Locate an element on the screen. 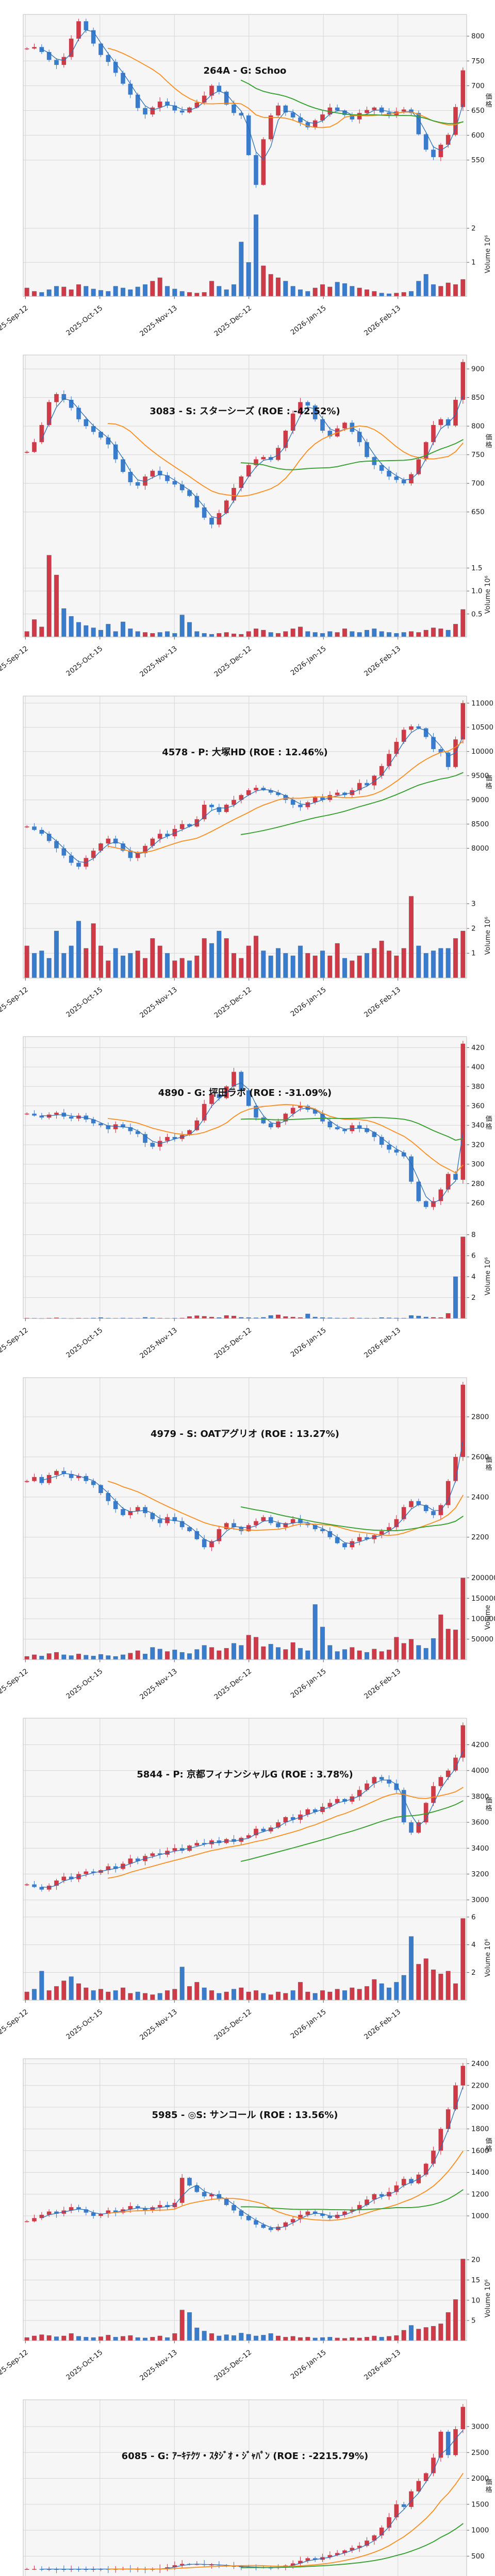 The height and width of the screenshot is (2576, 495). date-tick-label: 2026-Feb-13 is located at coordinates (382, 661).